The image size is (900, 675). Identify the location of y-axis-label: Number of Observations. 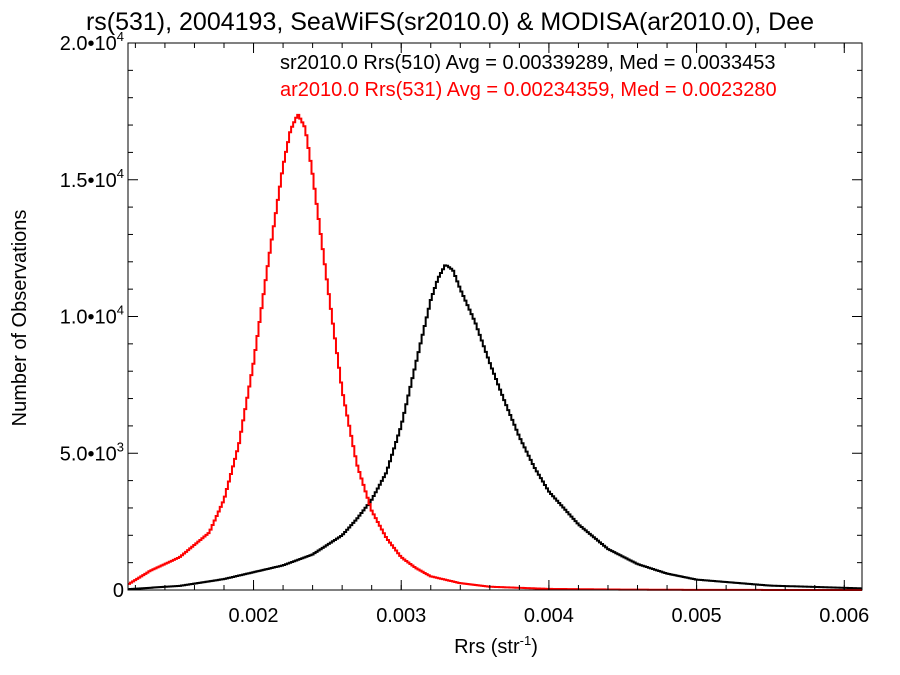
(20, 318).